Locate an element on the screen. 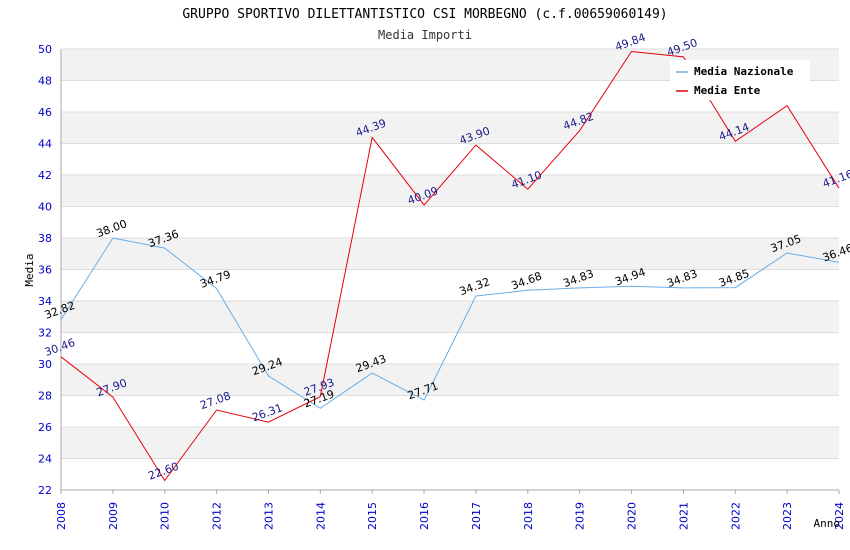  legend: Media Nazionale Media Ente is located at coordinates (740, 80).